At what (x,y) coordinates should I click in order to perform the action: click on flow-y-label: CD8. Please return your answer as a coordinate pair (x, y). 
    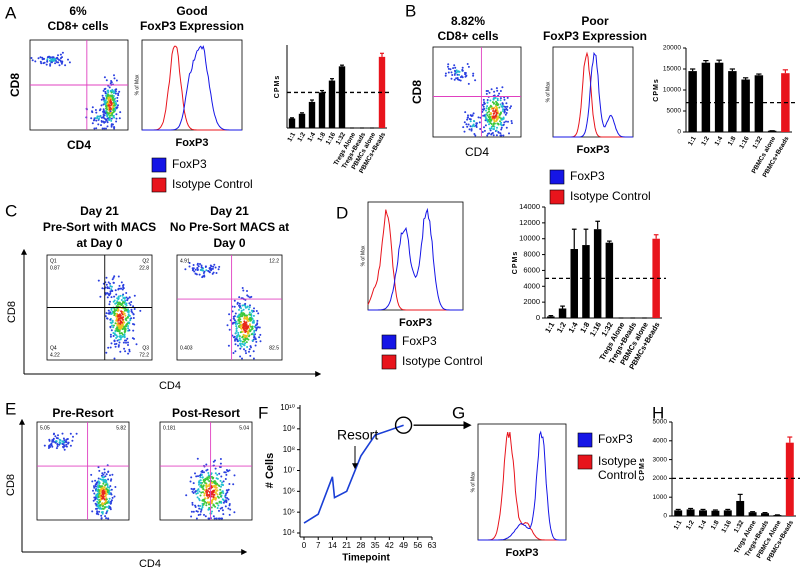
    Looking at the image, I should click on (417, 92).